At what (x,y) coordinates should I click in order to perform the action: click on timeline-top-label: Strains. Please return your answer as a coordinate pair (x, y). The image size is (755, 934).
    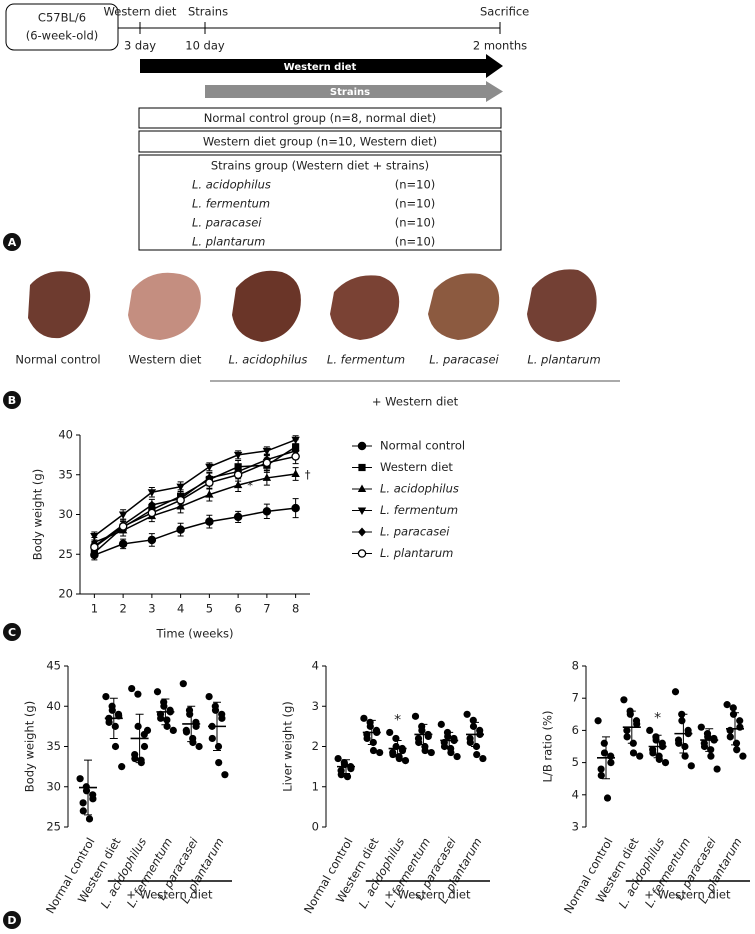
    Looking at the image, I should click on (208, 12).